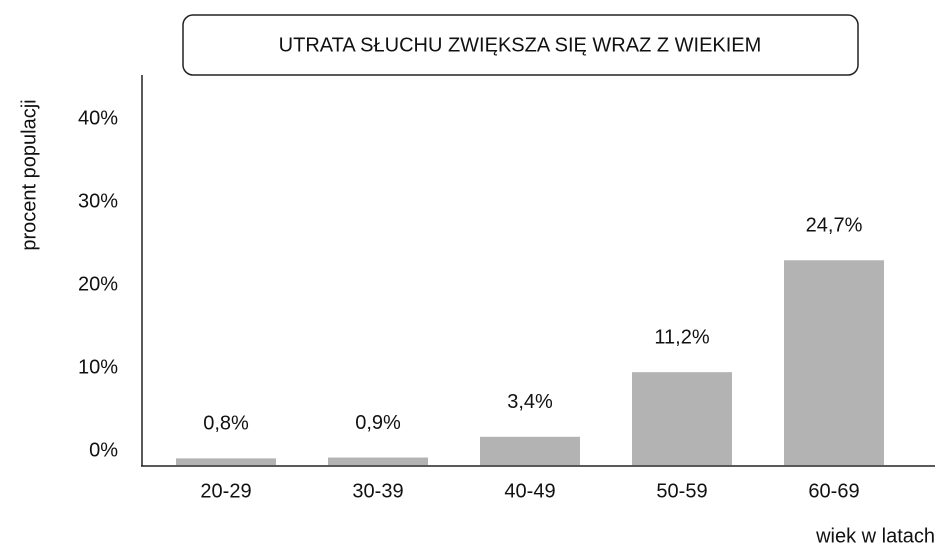  What do you see at coordinates (529, 491) in the screenshot?
I see `x-tick-label: 40-49` at bounding box center [529, 491].